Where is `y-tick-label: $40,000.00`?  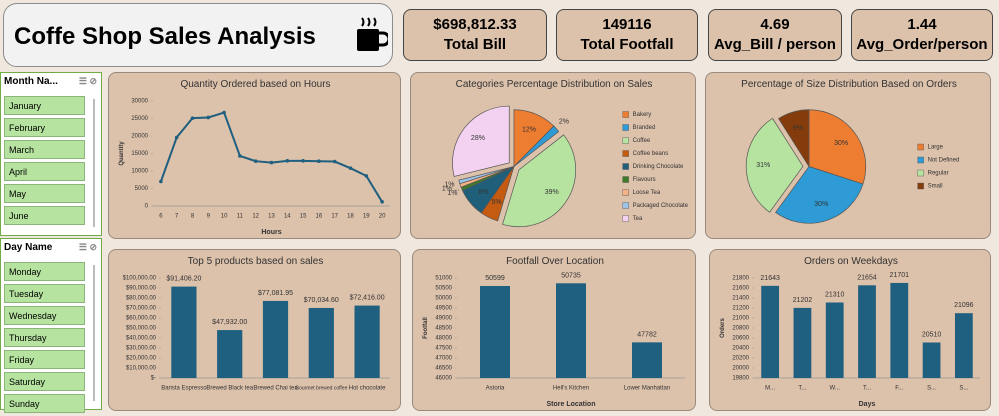 y-tick-label: $40,000.00 is located at coordinates (141, 339).